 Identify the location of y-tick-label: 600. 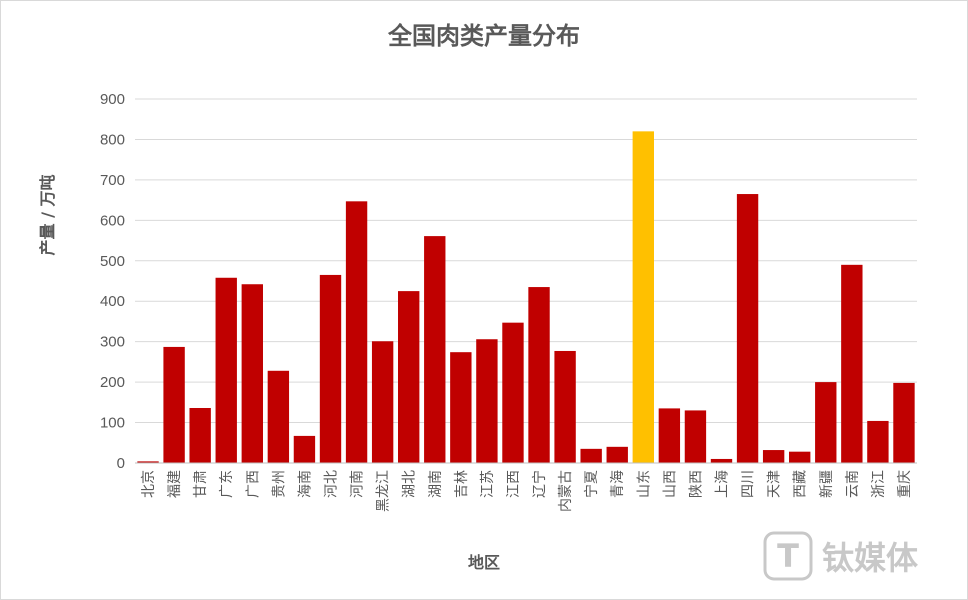
(112, 220).